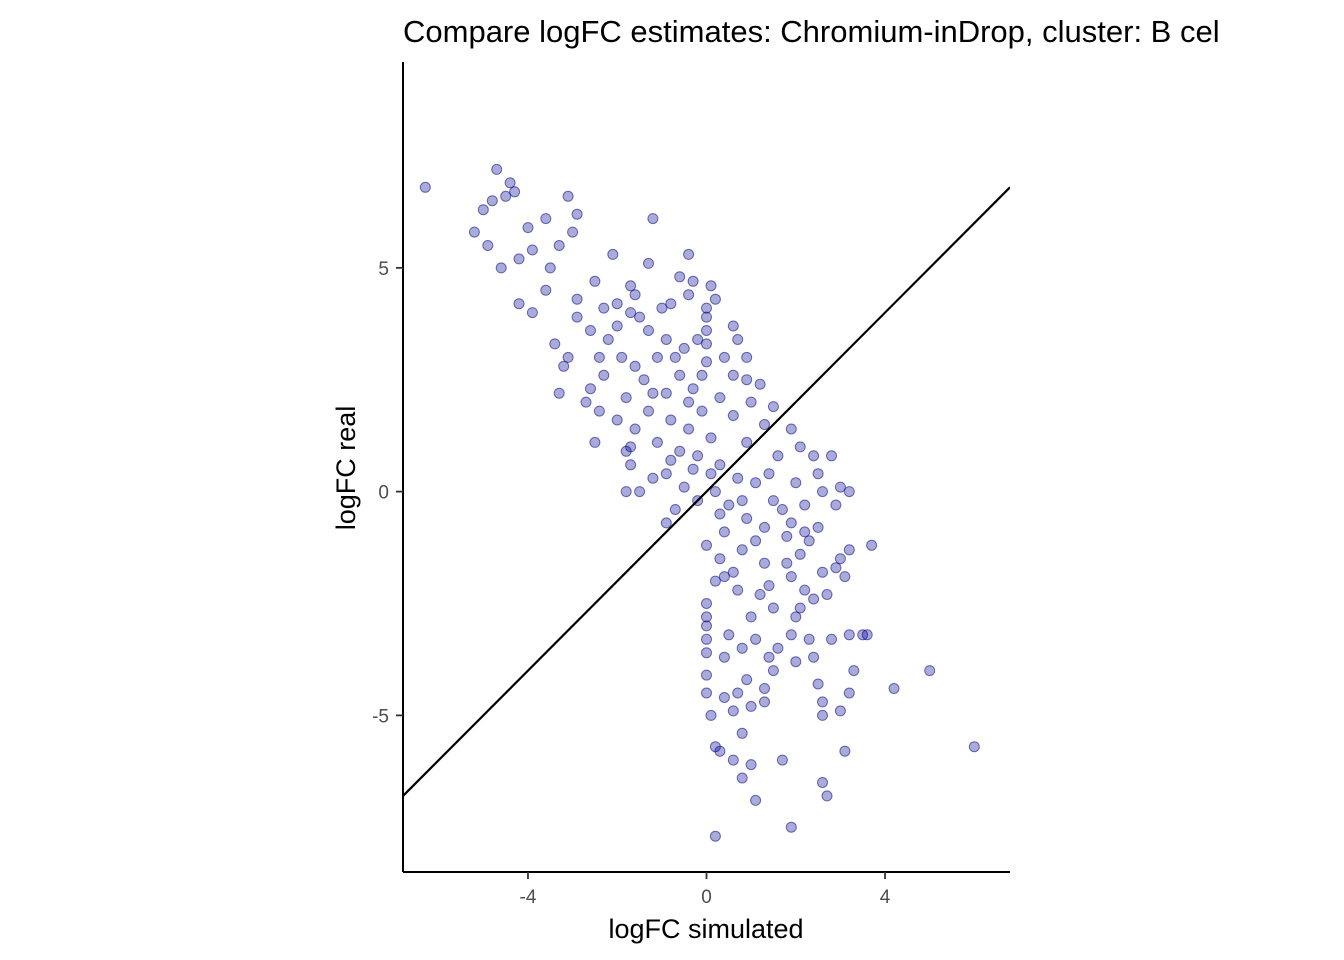 The height and width of the screenshot is (960, 1344). I want to click on x-axis-label: logFC simulated, so click(705, 929).